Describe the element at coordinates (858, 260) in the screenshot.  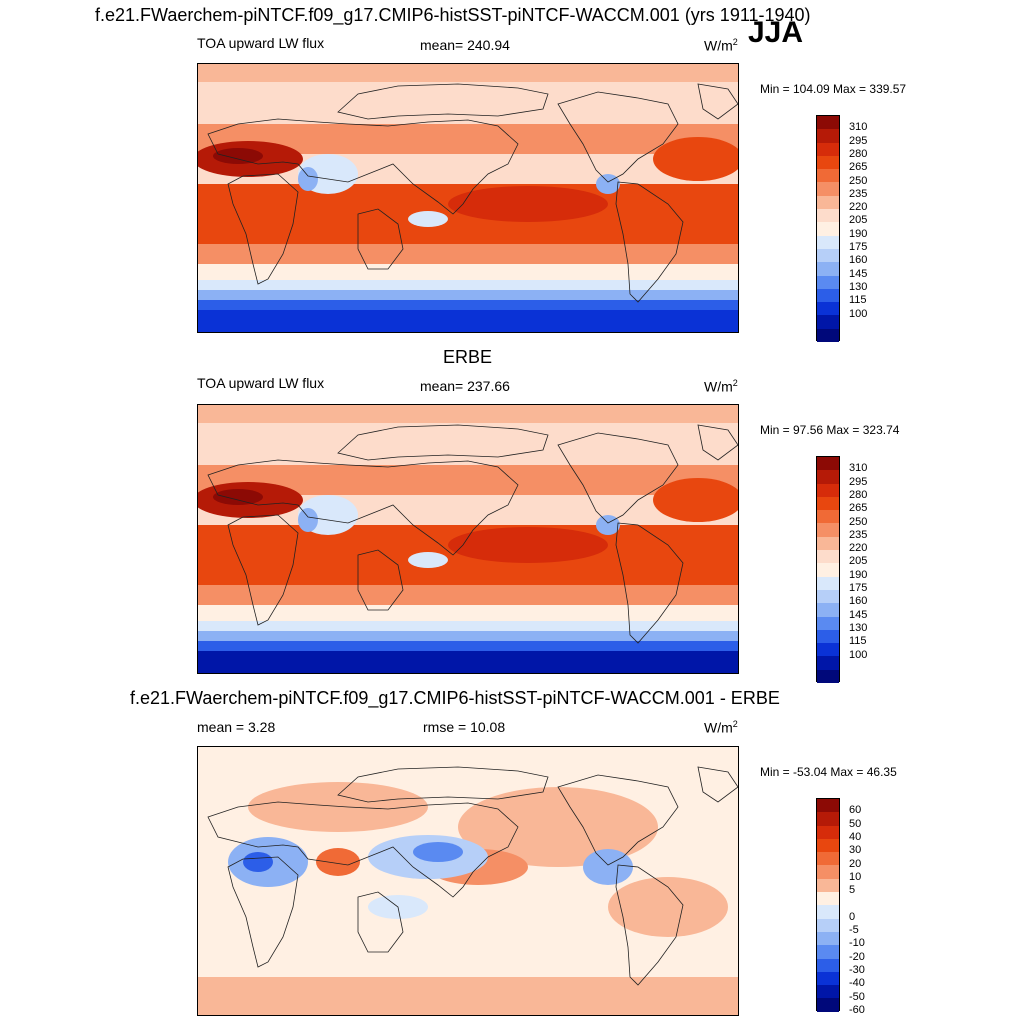
I see `colorbar-tick-label: 160` at that location.